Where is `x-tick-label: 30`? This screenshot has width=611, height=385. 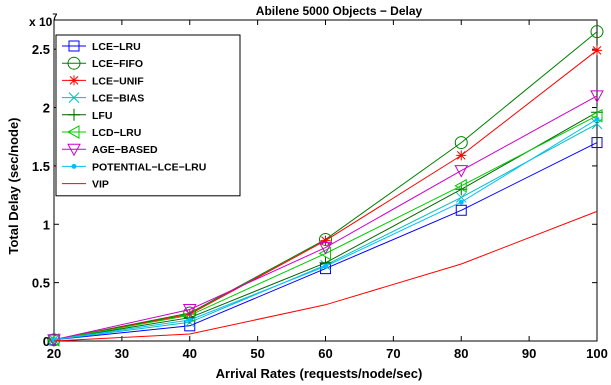 x-tick-label: 30 is located at coordinates (122, 353).